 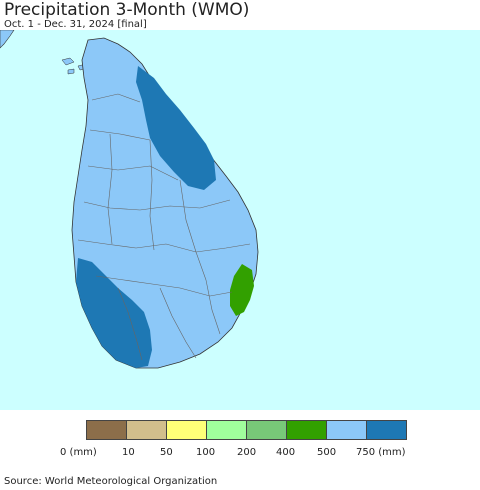 What do you see at coordinates (75, 24) in the screenshot?
I see `map-subtitle: Oct. 1 - Dec. 31, 2024 [final]` at bounding box center [75, 24].